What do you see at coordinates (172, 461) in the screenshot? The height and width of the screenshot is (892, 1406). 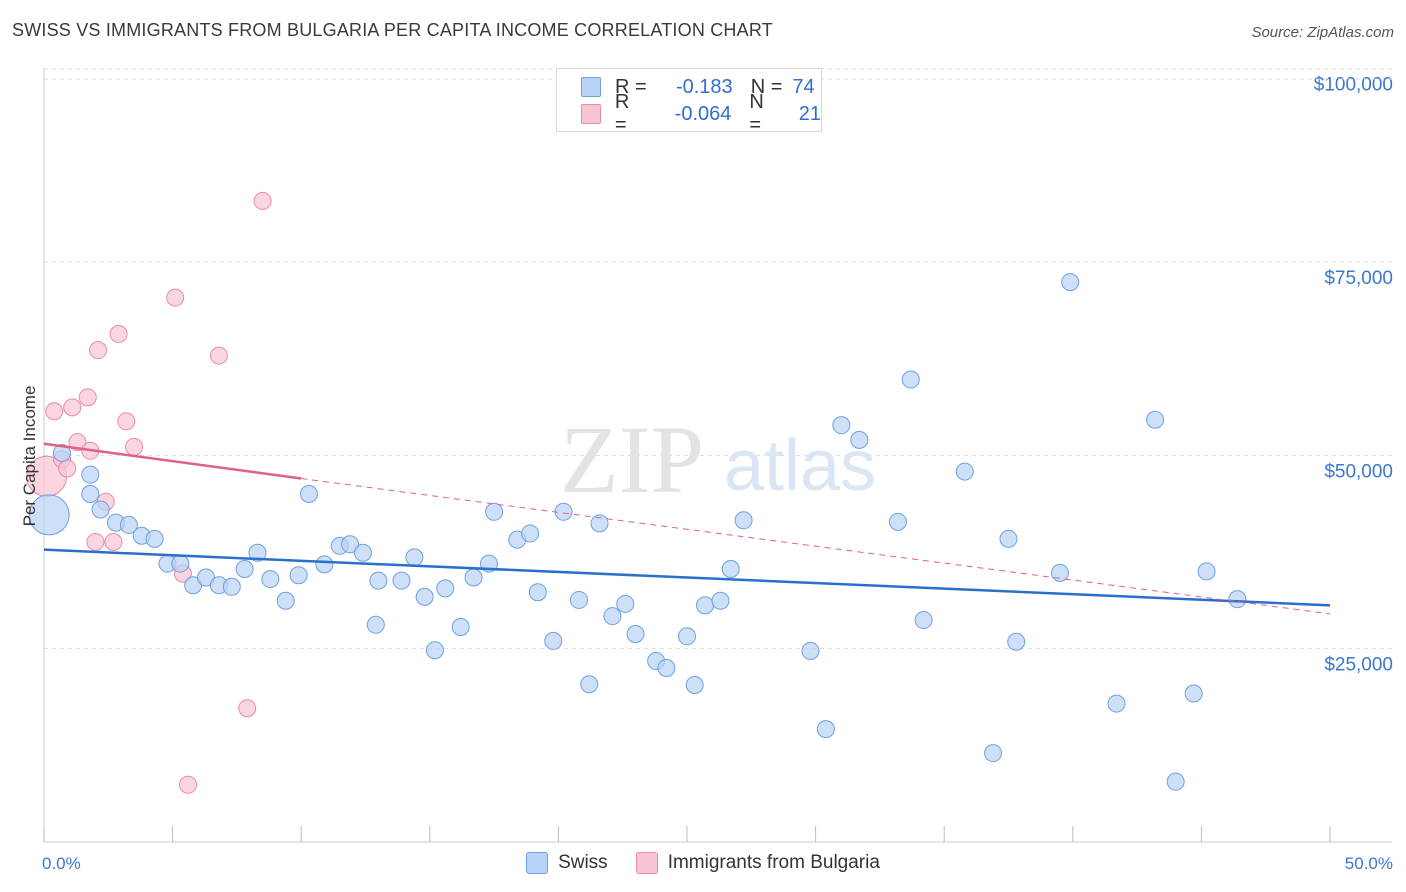 I see `bulgaria-trend-line` at bounding box center [172, 461].